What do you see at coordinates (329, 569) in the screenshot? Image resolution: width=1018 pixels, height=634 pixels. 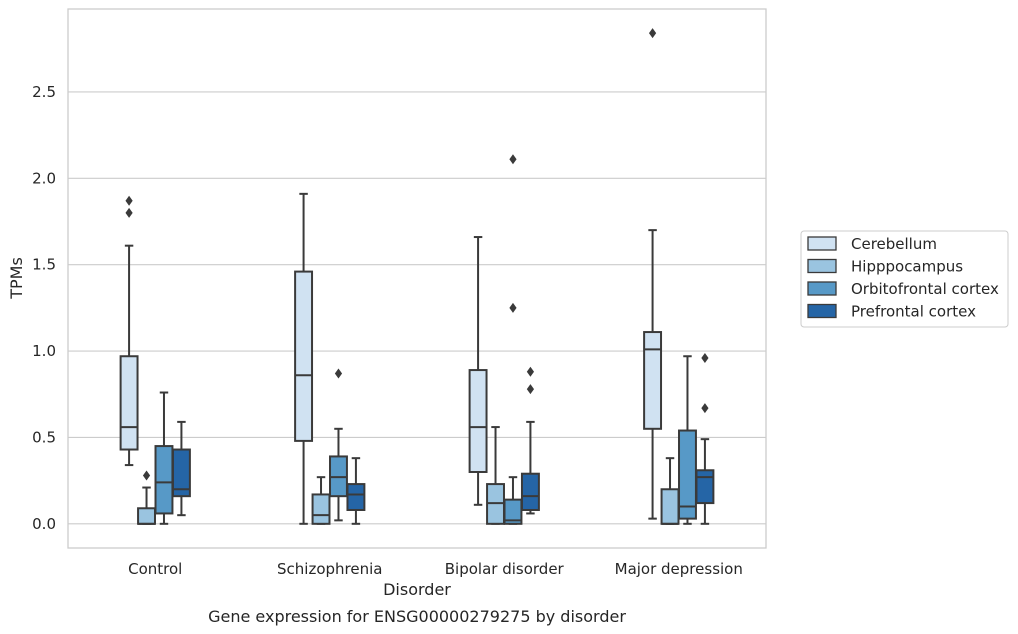 I see `x-tick-label: Schizophrenia` at bounding box center [329, 569].